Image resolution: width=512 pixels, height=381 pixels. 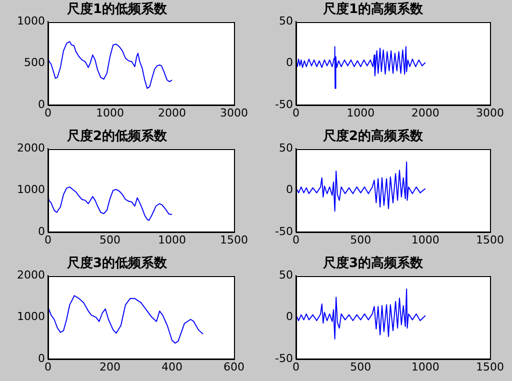 What do you see at coordinates (172, 367) in the screenshot?
I see `x-tick-label: 400` at bounding box center [172, 367].